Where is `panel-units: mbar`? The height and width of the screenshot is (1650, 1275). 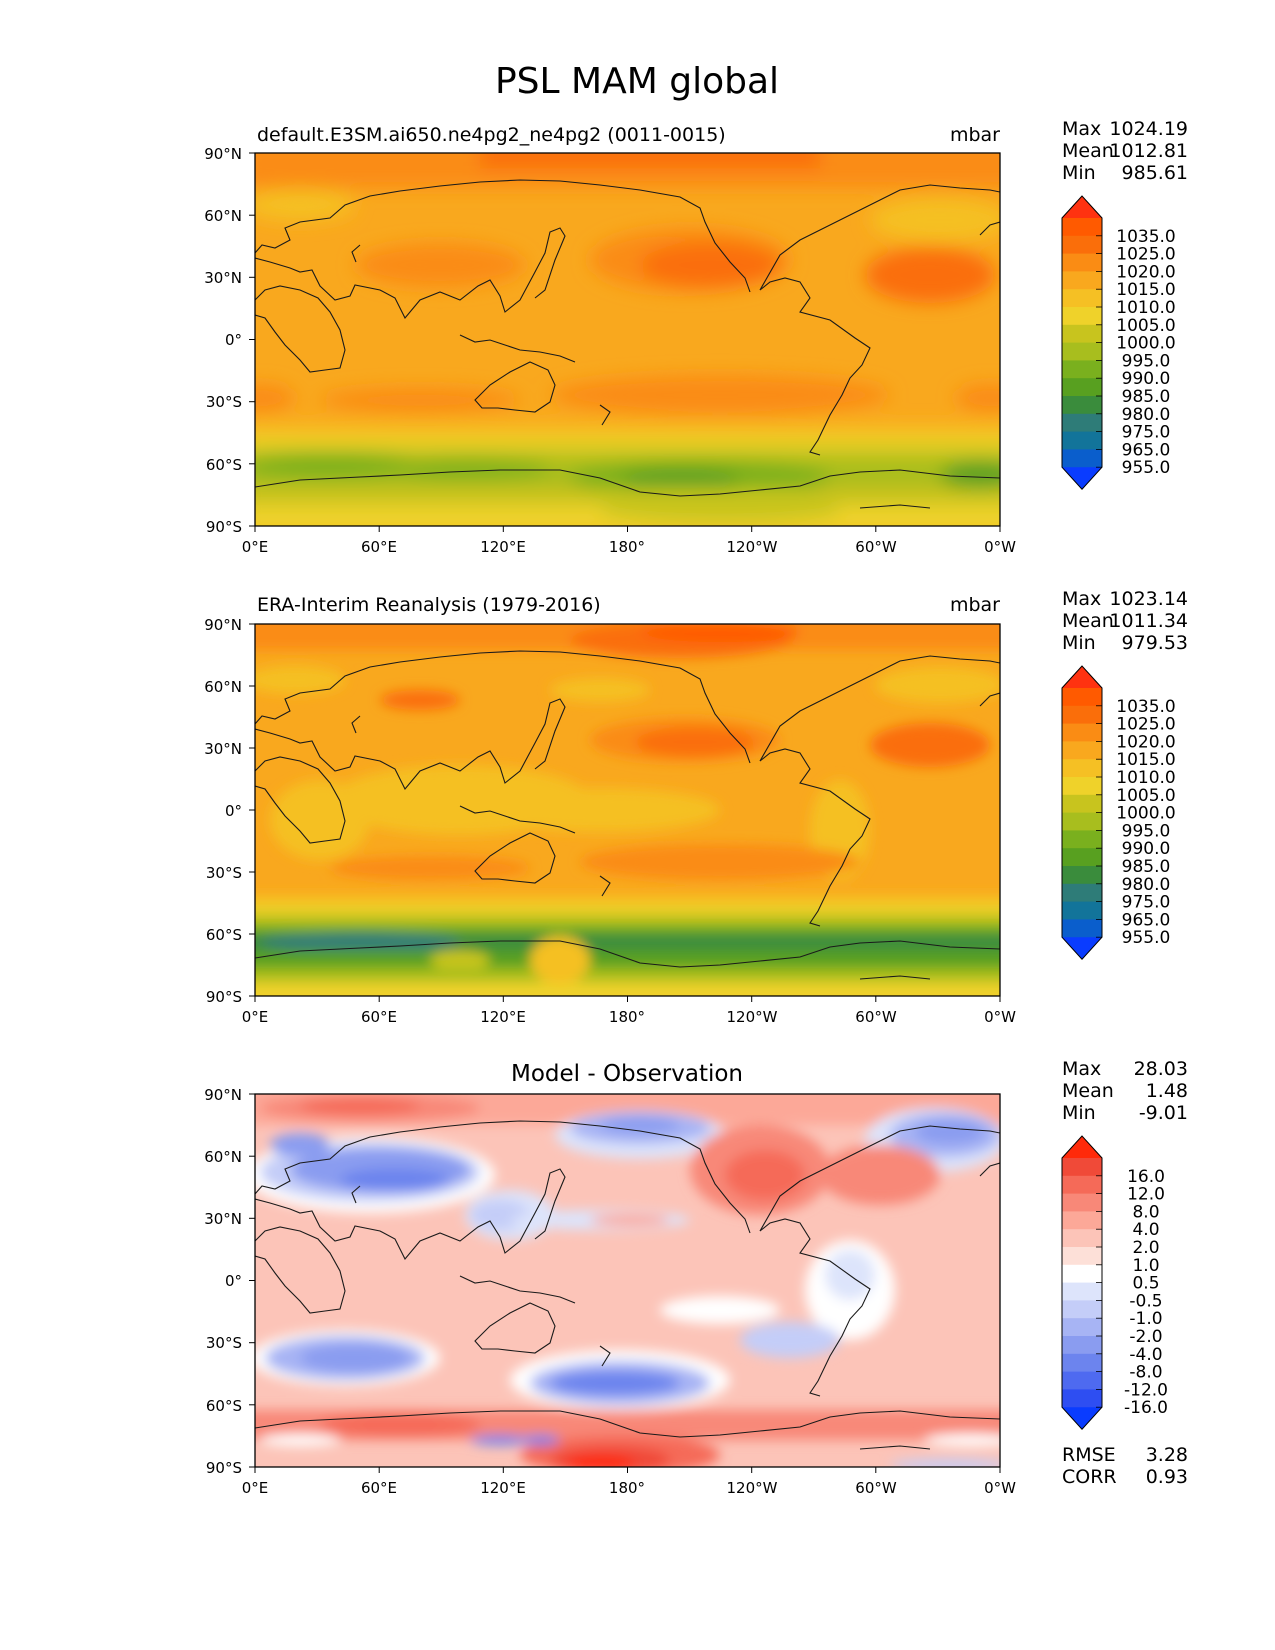 panel-units: mbar is located at coordinates (975, 605).